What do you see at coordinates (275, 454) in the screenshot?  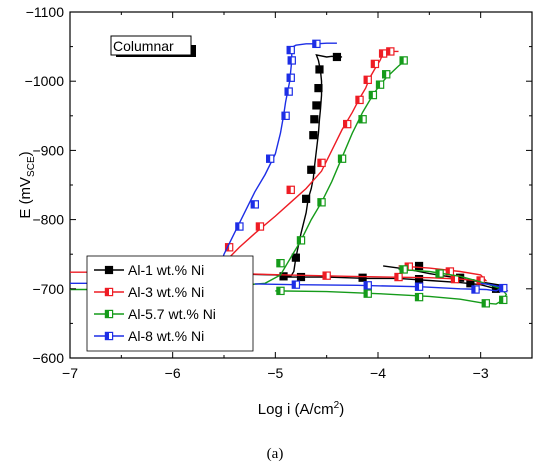 I see `figure-caption: (a)` at bounding box center [275, 454].